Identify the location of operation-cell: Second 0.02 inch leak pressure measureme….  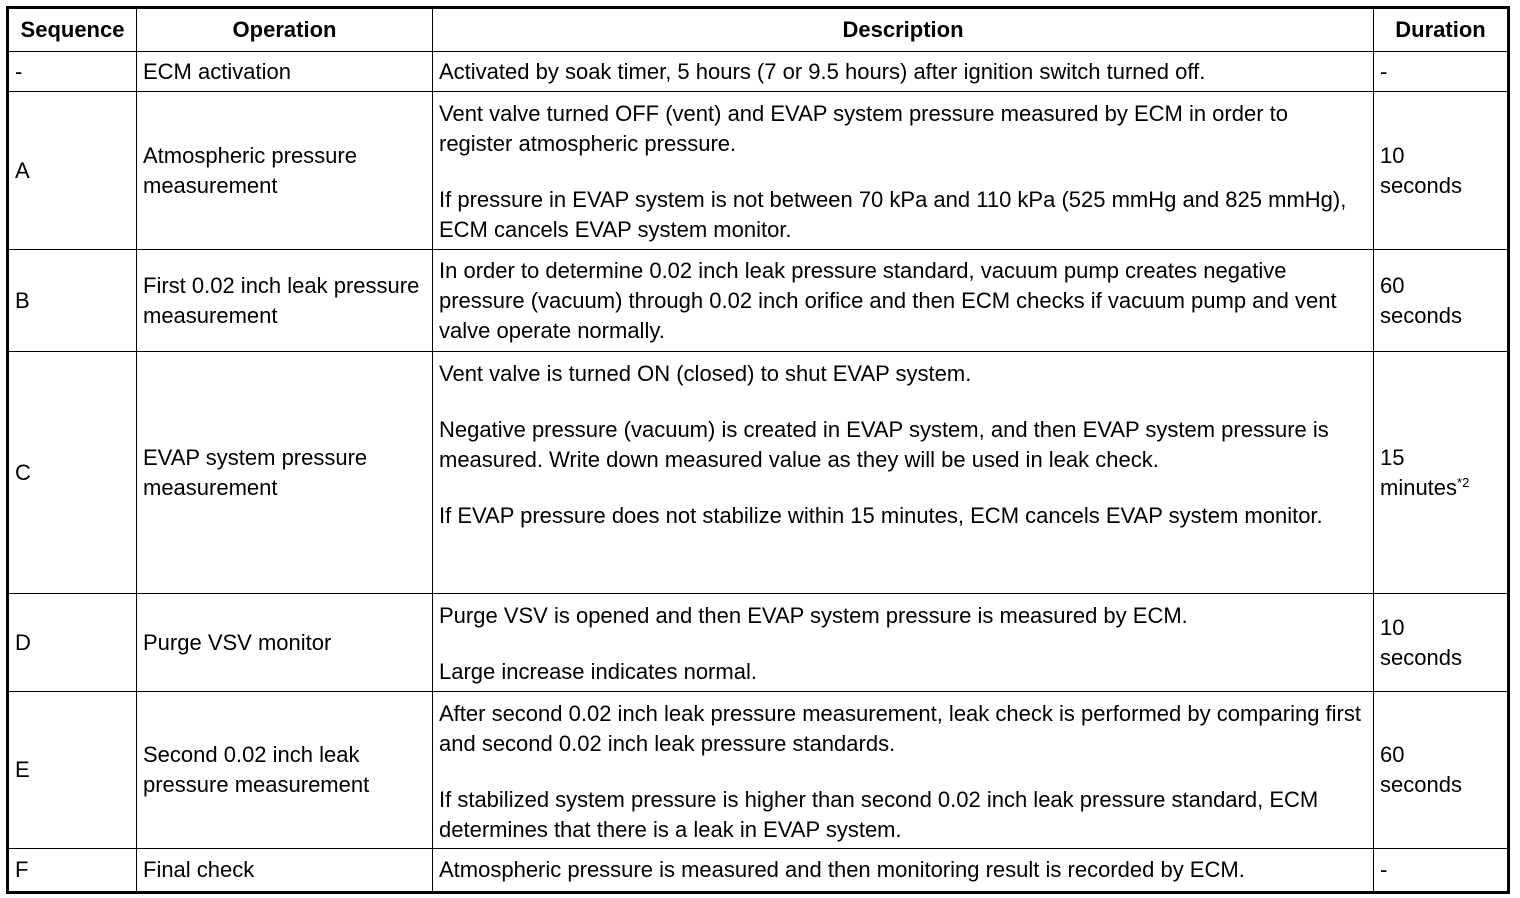
(284, 770).